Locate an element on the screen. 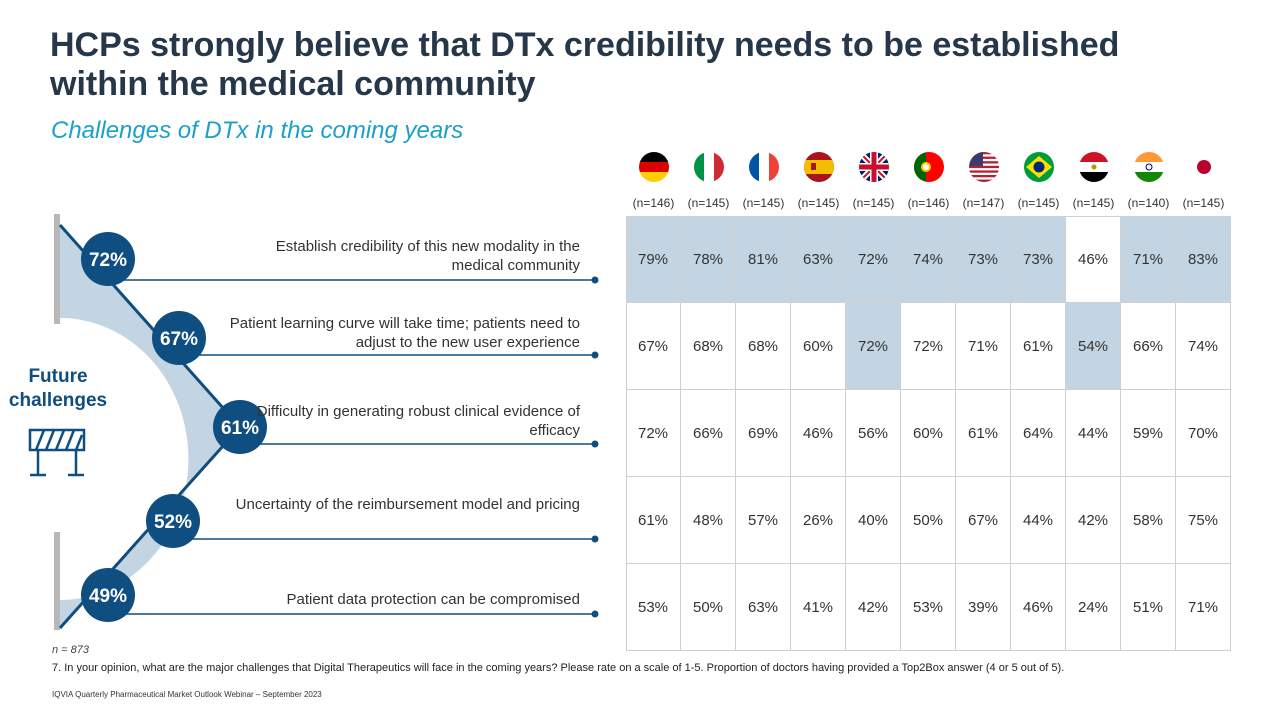 This screenshot has height=720, width=1280. table-cell: 56% is located at coordinates (873, 433).